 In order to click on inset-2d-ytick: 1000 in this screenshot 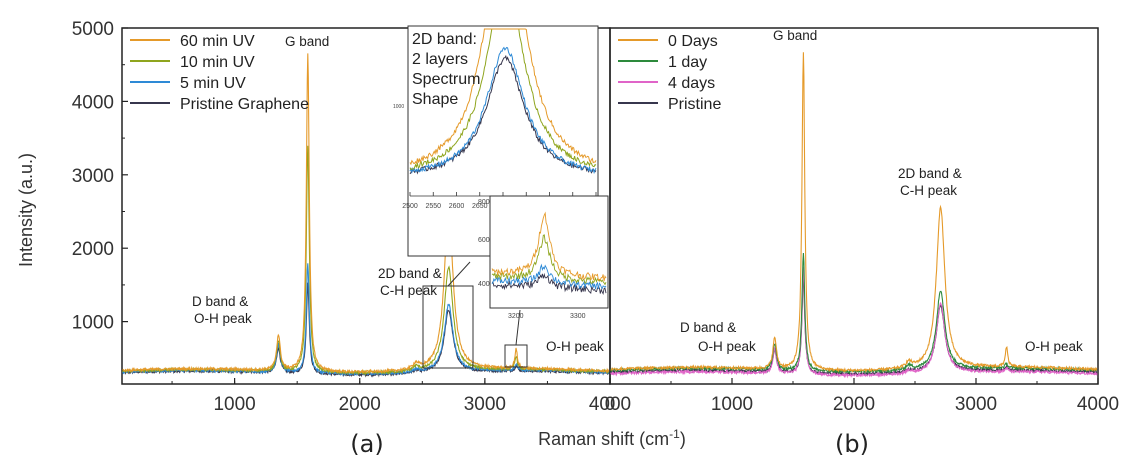, I will do `click(398, 107)`.